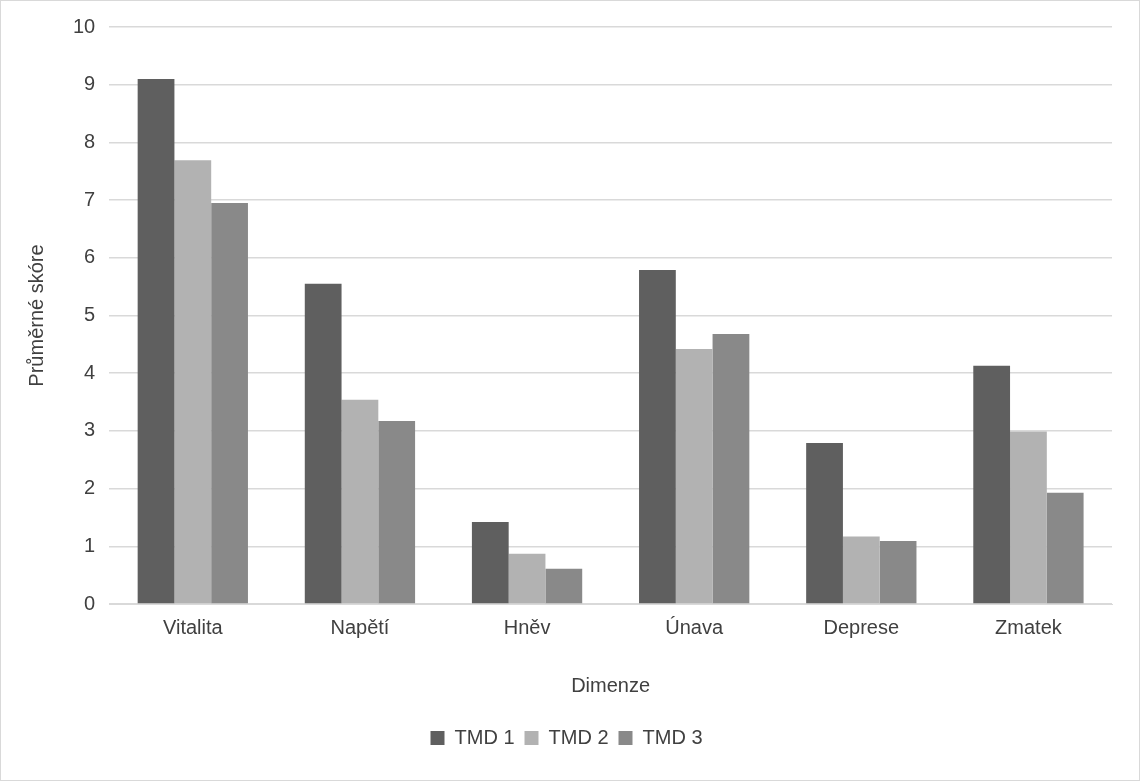 The height and width of the screenshot is (781, 1140). I want to click on legend-label: TMD 3, so click(672, 736).